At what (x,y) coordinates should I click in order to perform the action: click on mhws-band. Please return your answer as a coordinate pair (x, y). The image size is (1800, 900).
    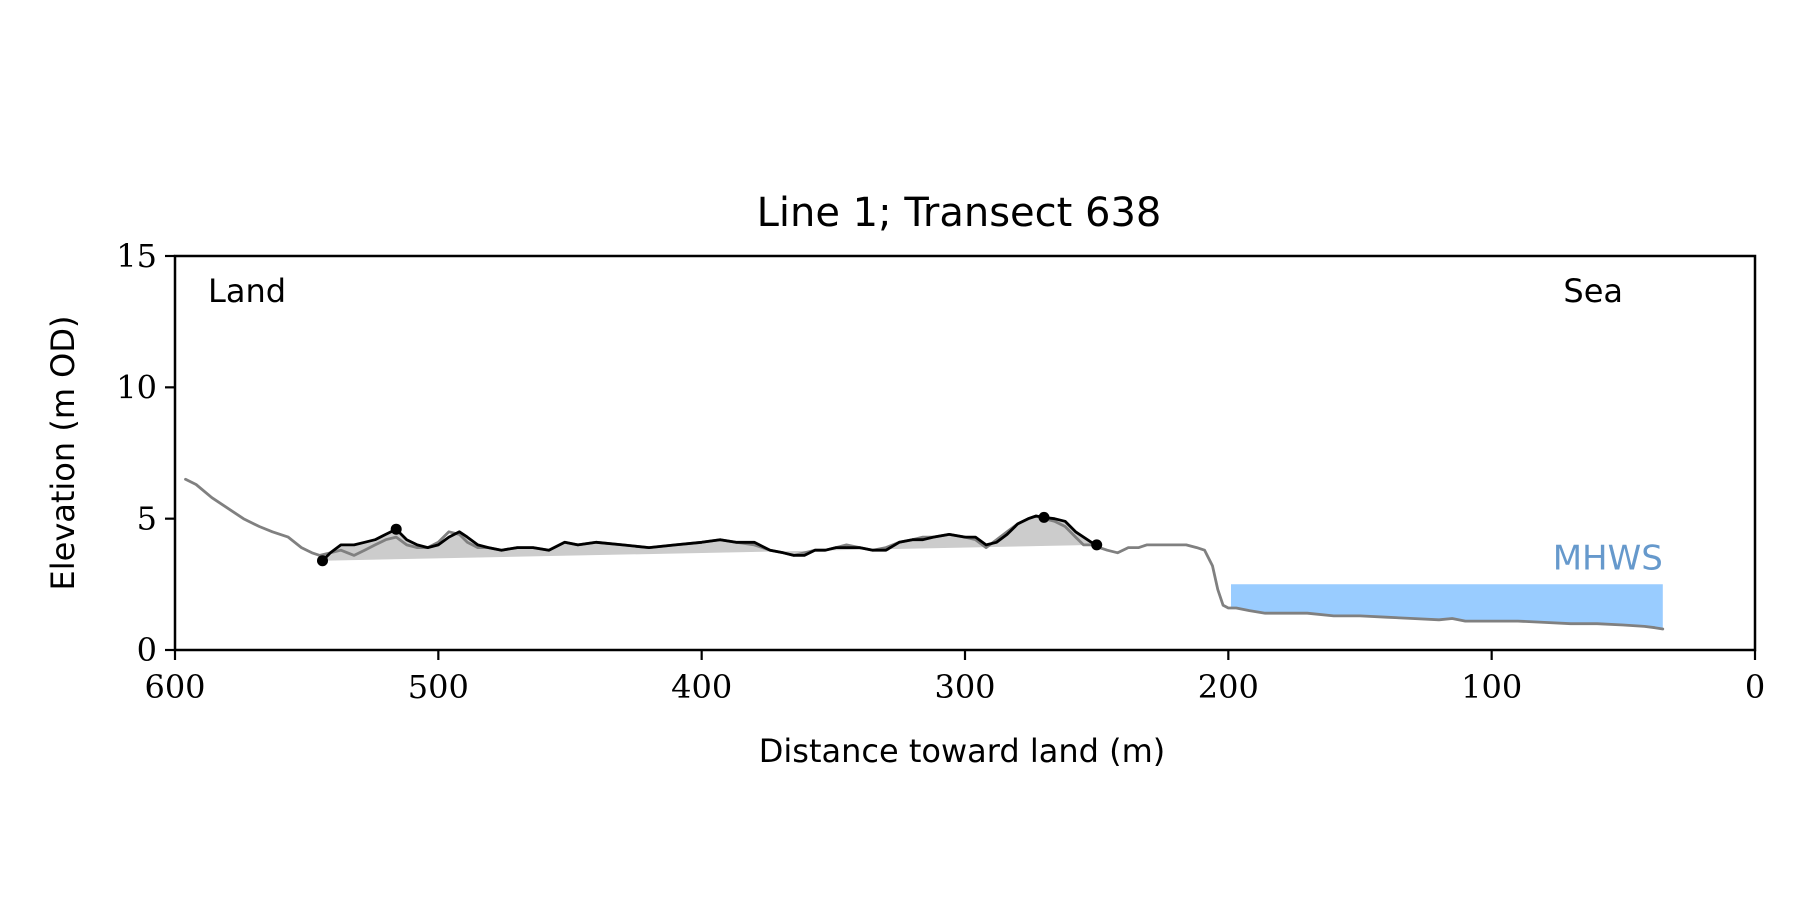
    Looking at the image, I should click on (1447, 606).